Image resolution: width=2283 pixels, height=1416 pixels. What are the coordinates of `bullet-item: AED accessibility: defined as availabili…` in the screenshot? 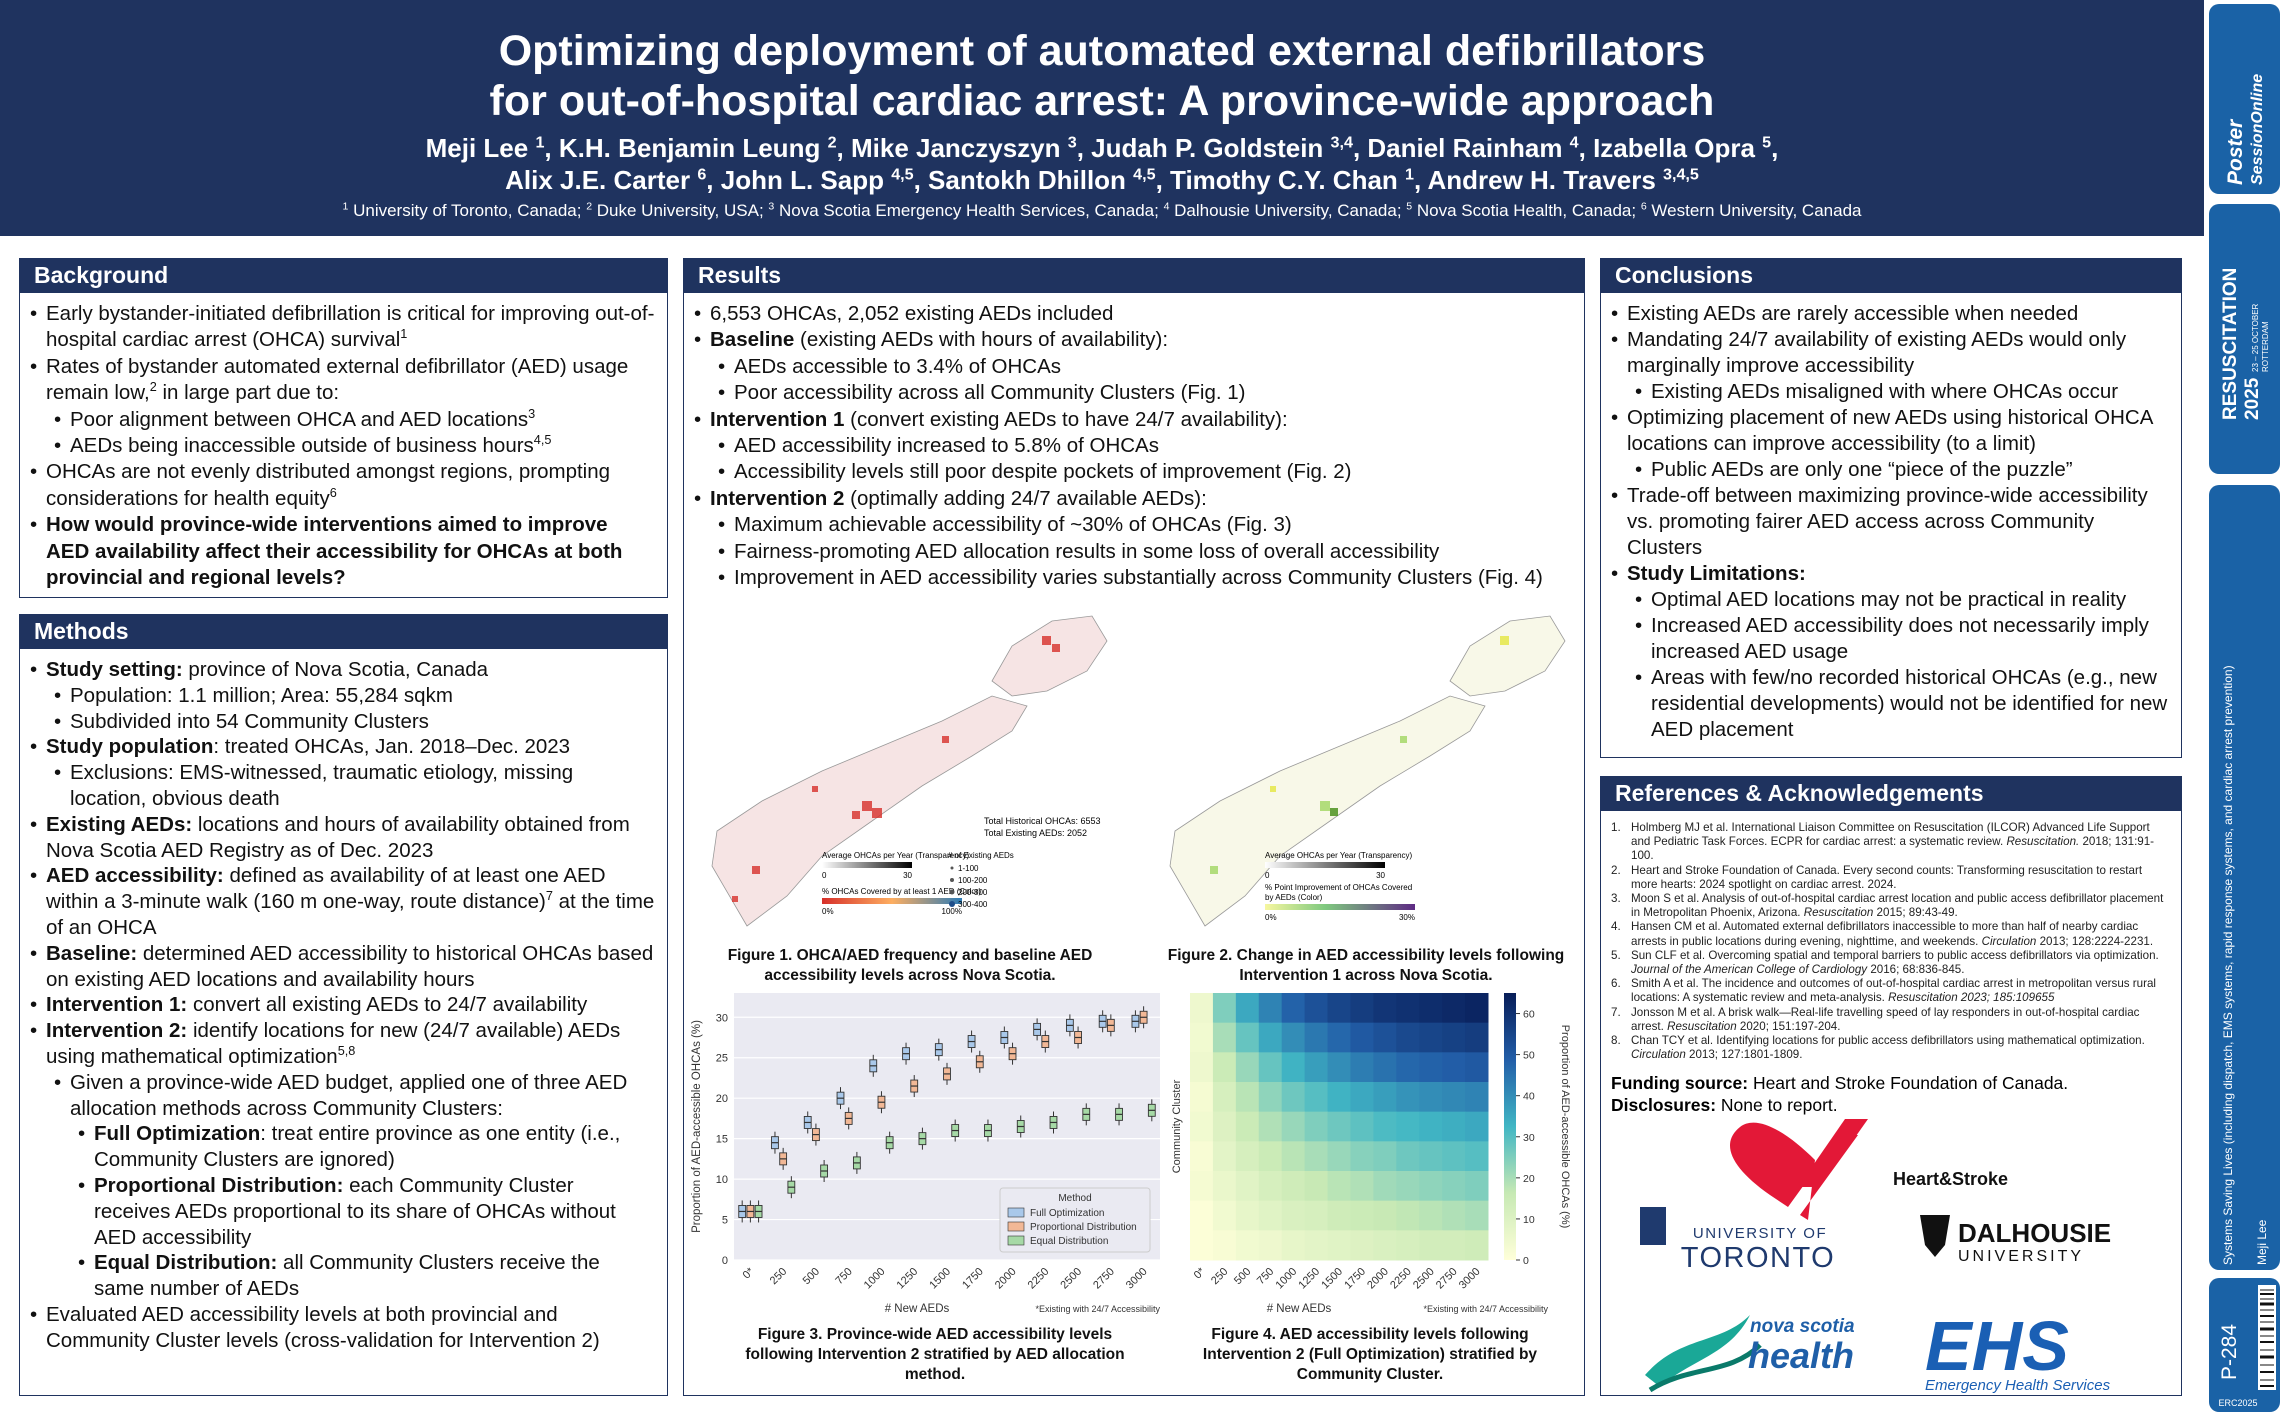 It's located at (340, 901).